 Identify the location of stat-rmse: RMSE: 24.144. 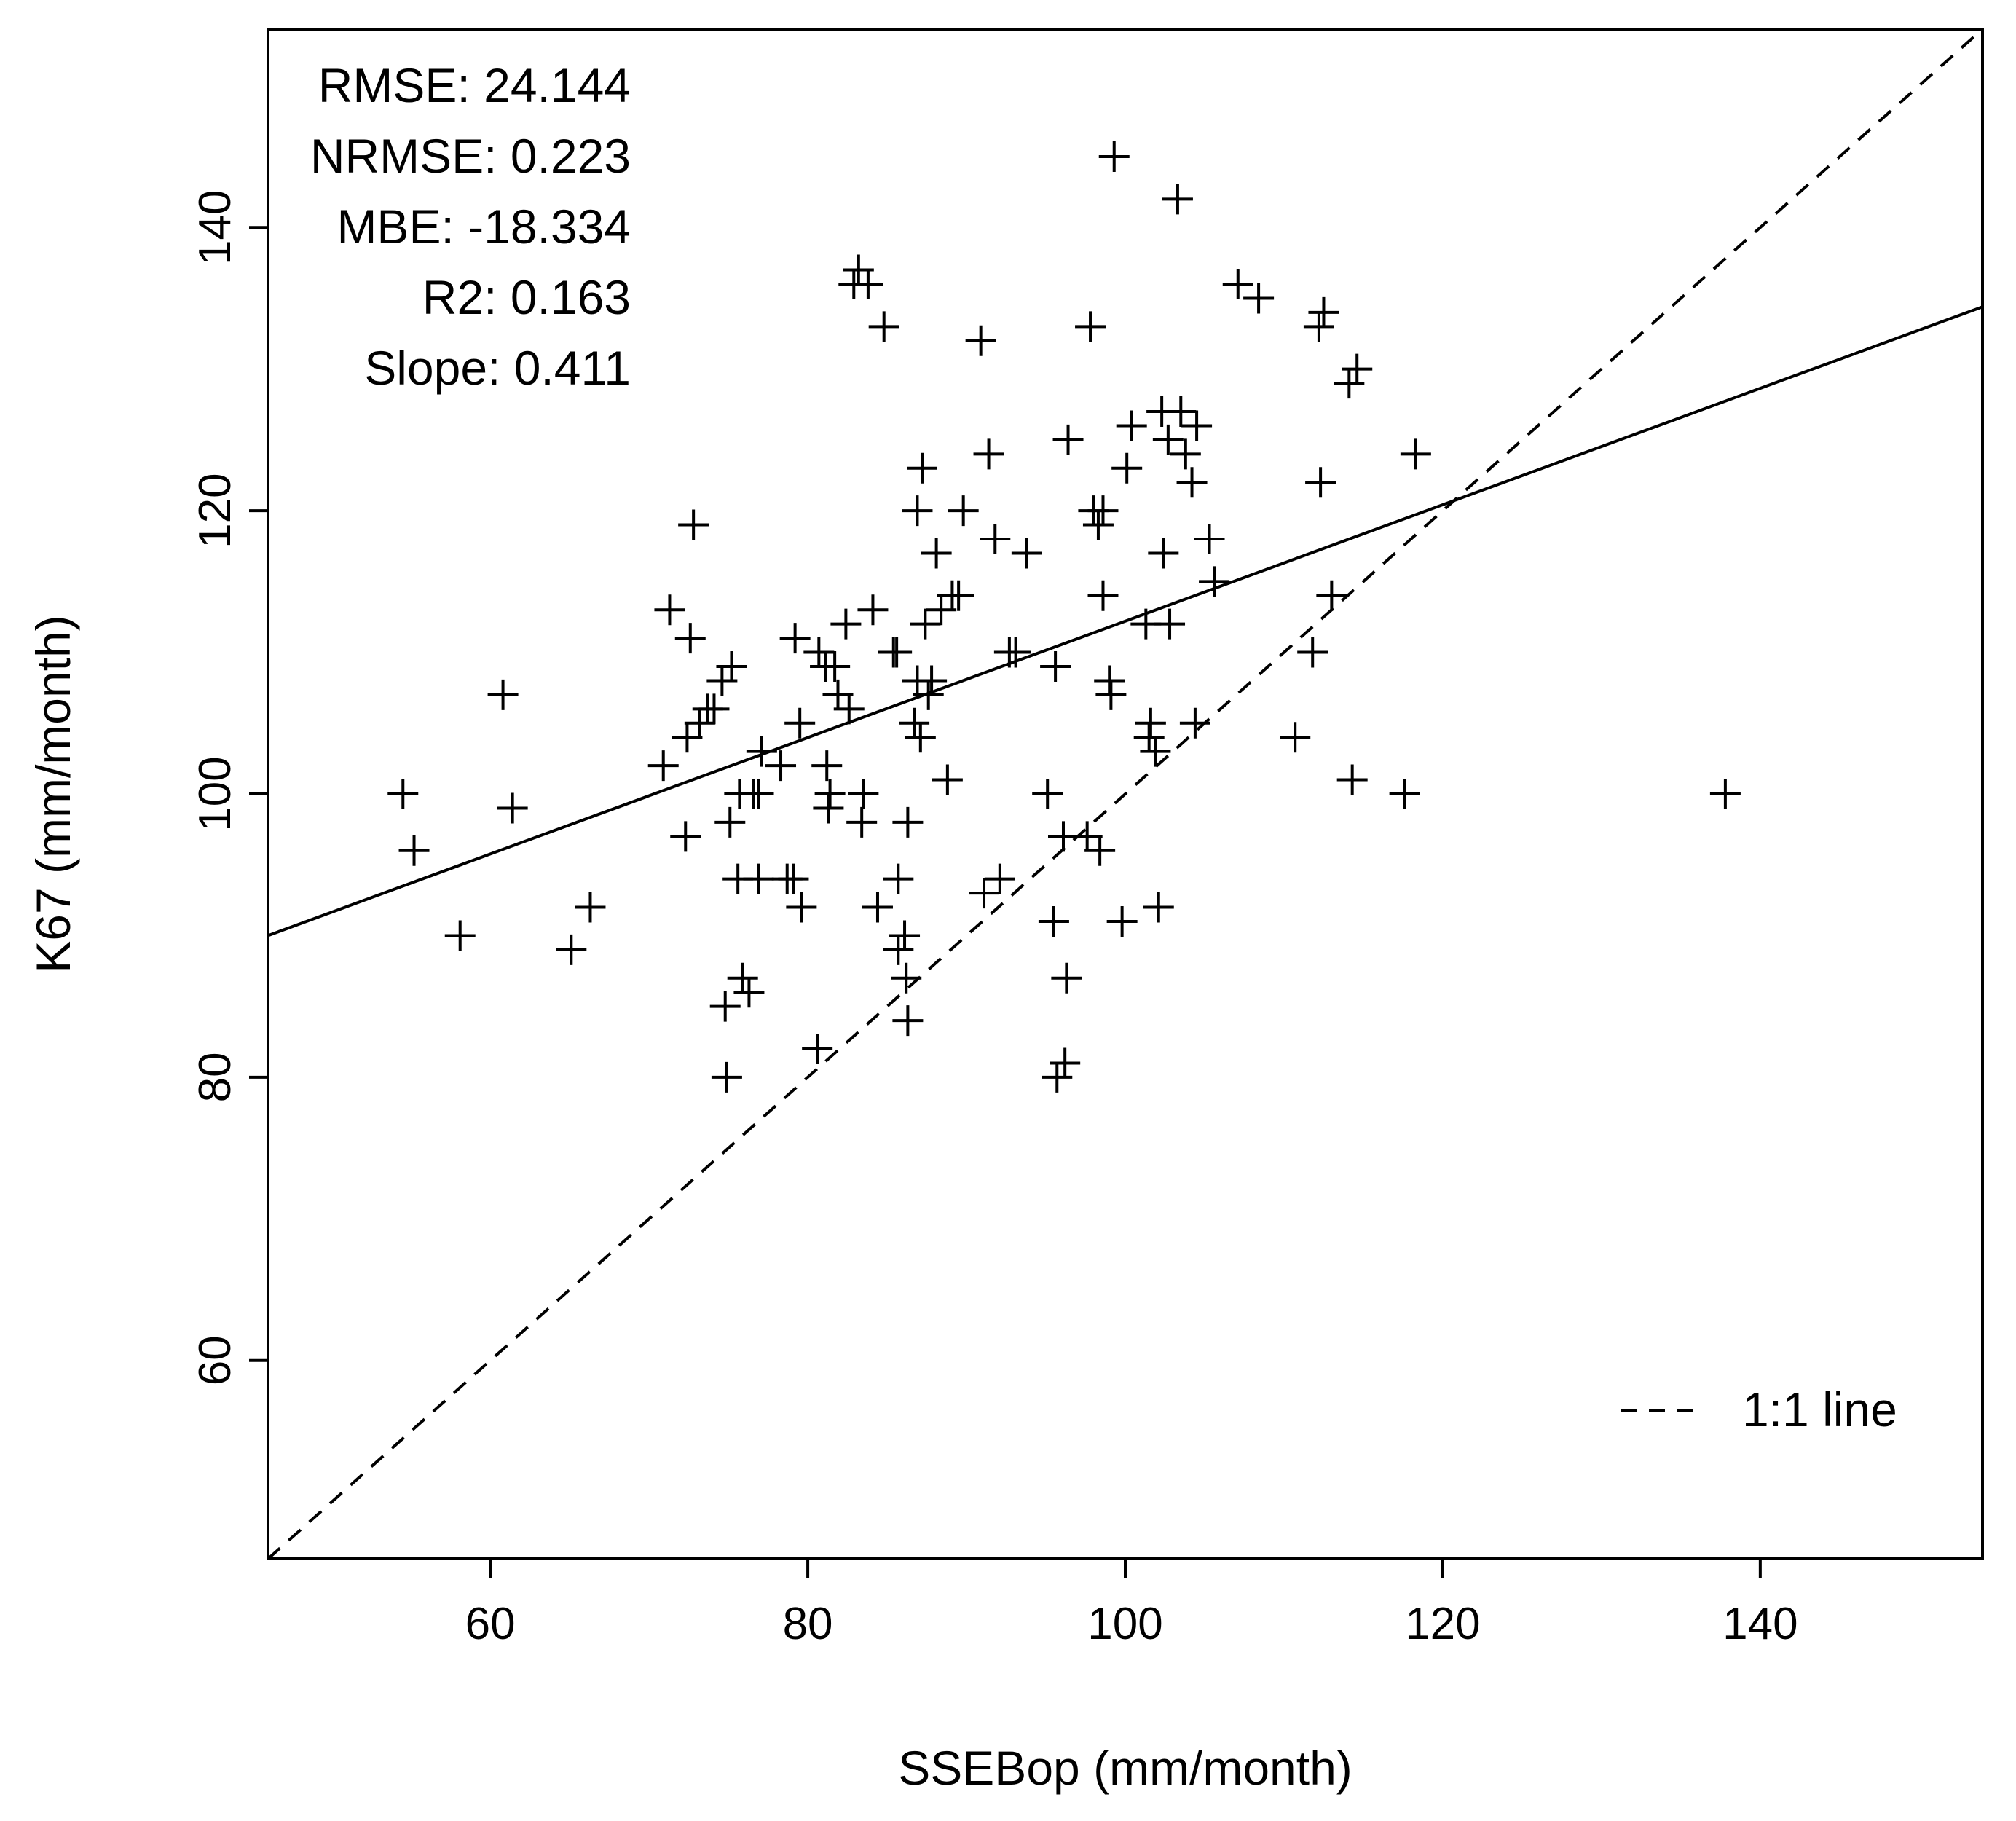
(474, 85).